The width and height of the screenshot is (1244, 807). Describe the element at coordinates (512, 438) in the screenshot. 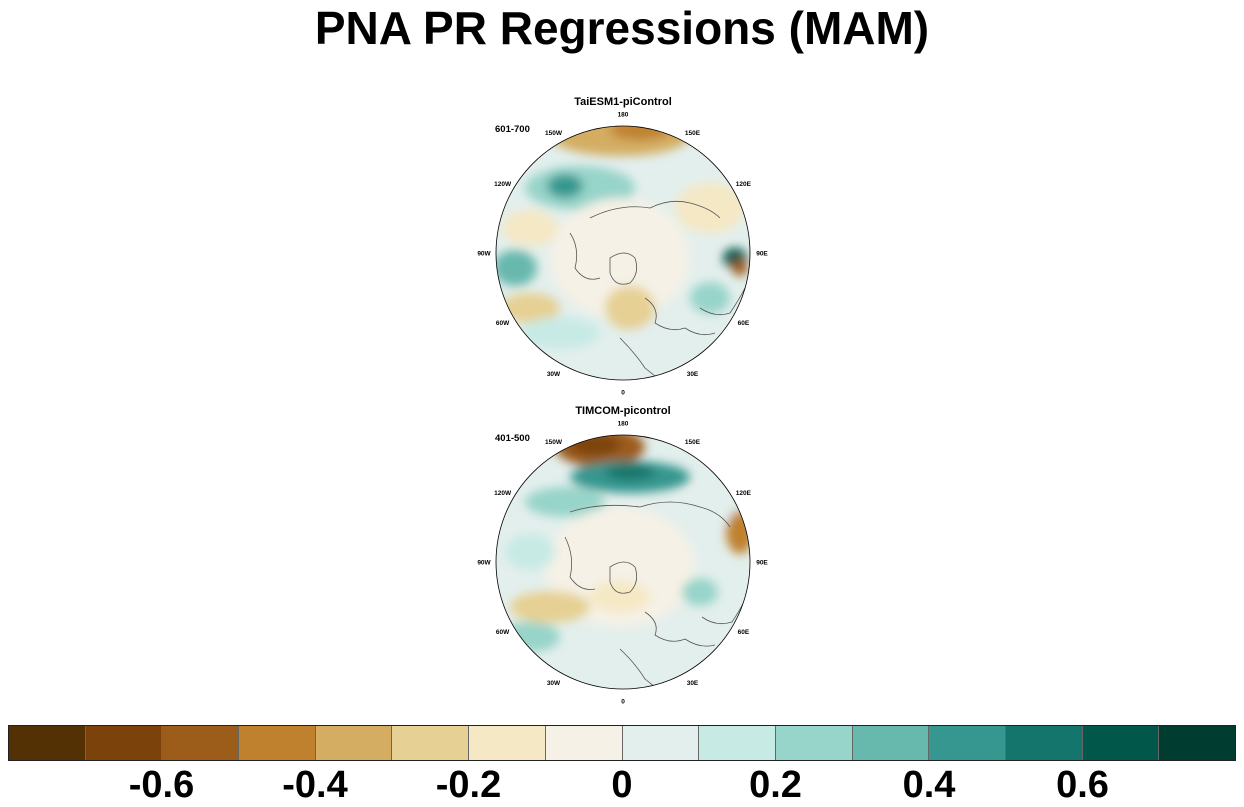

I see `panel-period: 401-500` at that location.